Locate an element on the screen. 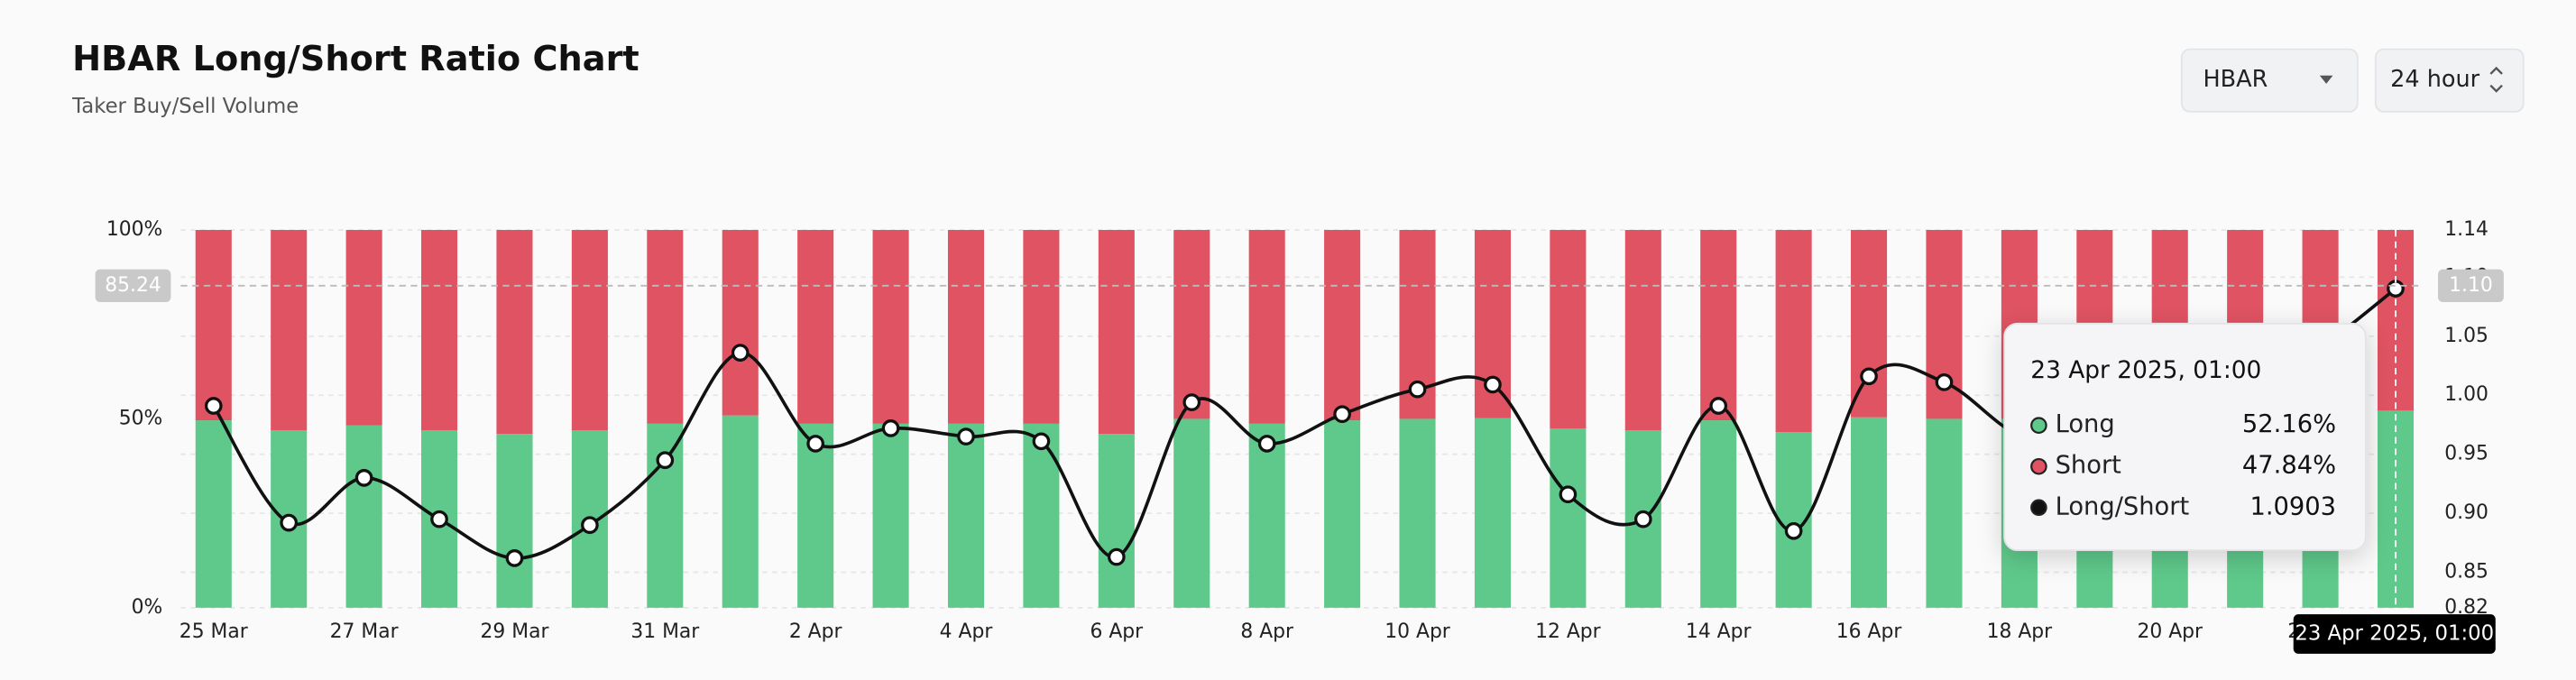 Image resolution: width=2576 pixels, height=680 pixels. tooltip-series-name: Long/Short is located at coordinates (2123, 506).